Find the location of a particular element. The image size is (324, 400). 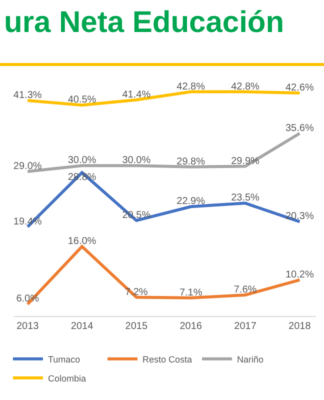

data-label: 29.8% is located at coordinates (191, 162).